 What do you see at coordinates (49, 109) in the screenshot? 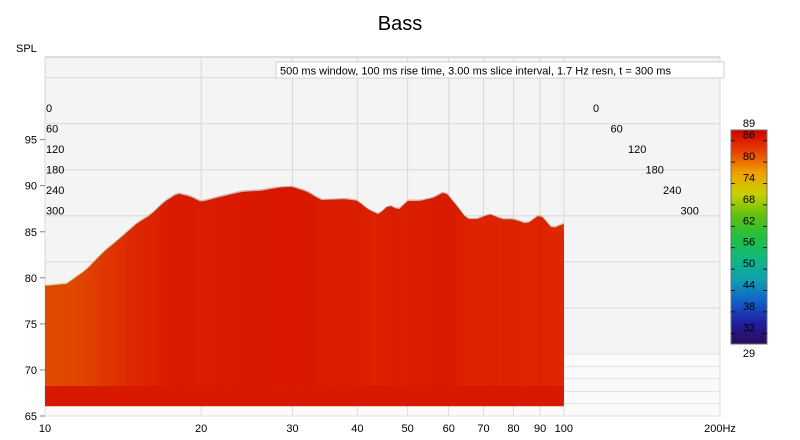
I see `time-label-left-0: 0` at bounding box center [49, 109].